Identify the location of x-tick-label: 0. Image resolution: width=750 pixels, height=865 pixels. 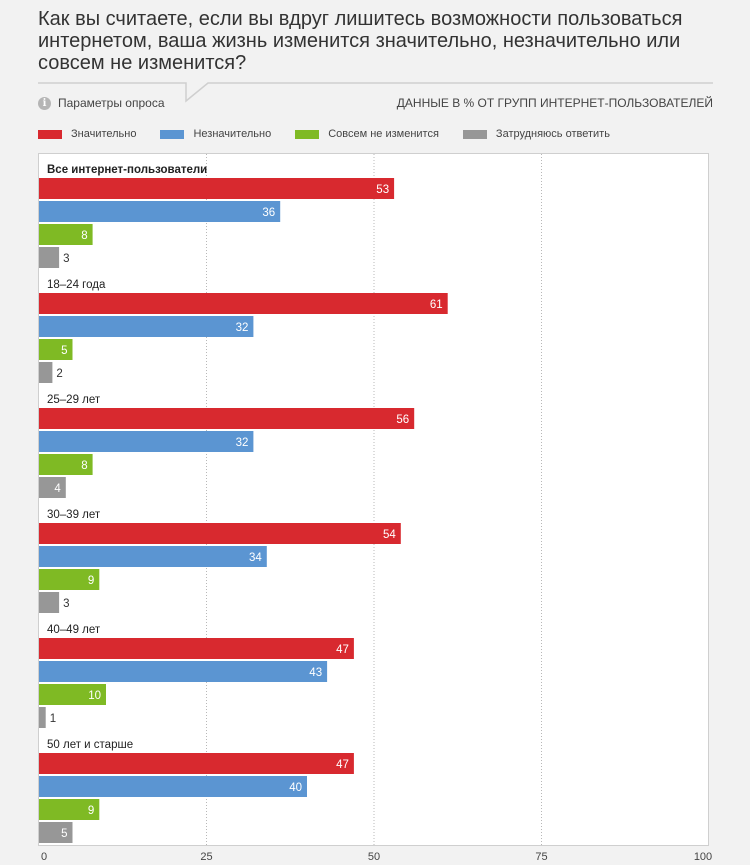
(44, 857).